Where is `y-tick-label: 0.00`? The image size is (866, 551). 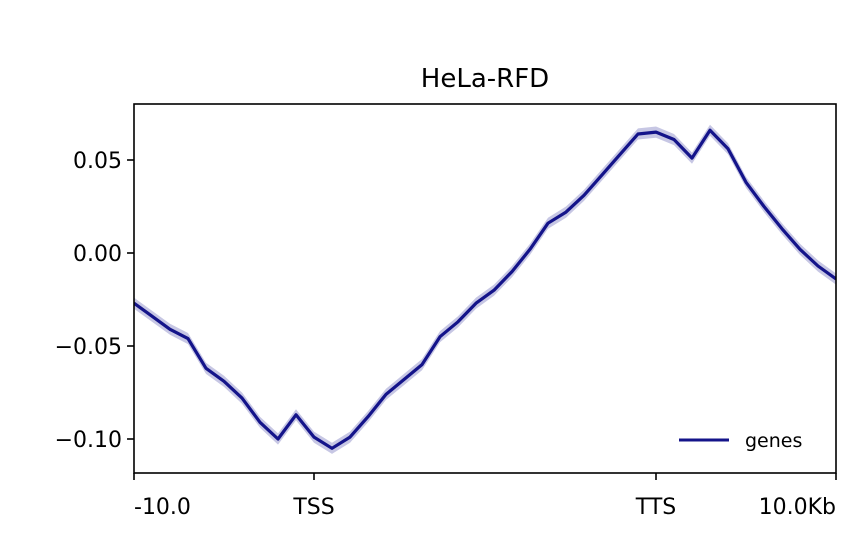 y-tick-label: 0.00 is located at coordinates (97, 254).